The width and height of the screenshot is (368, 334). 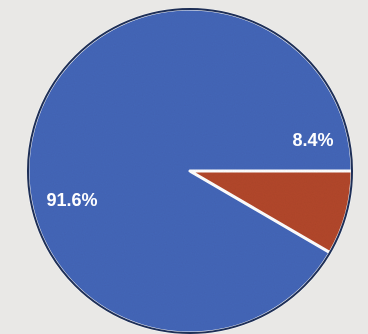 I want to click on slice-data-label-0: 91.6%, so click(x=71, y=200).